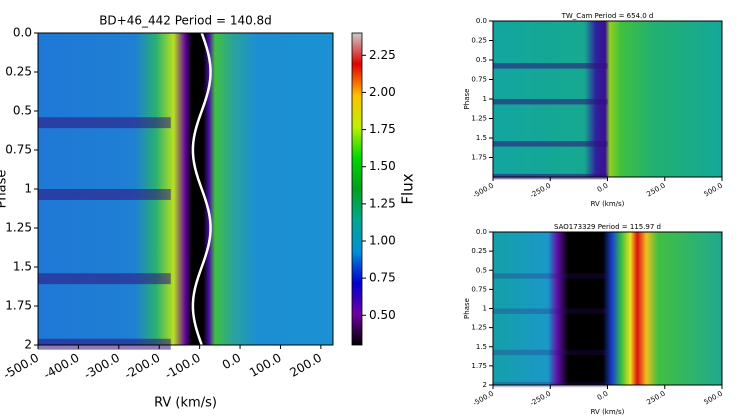 This screenshot has width=747, height=419. Describe the element at coordinates (382, 241) in the screenshot. I see `colorbar-tick-label: 1.00` at that location.